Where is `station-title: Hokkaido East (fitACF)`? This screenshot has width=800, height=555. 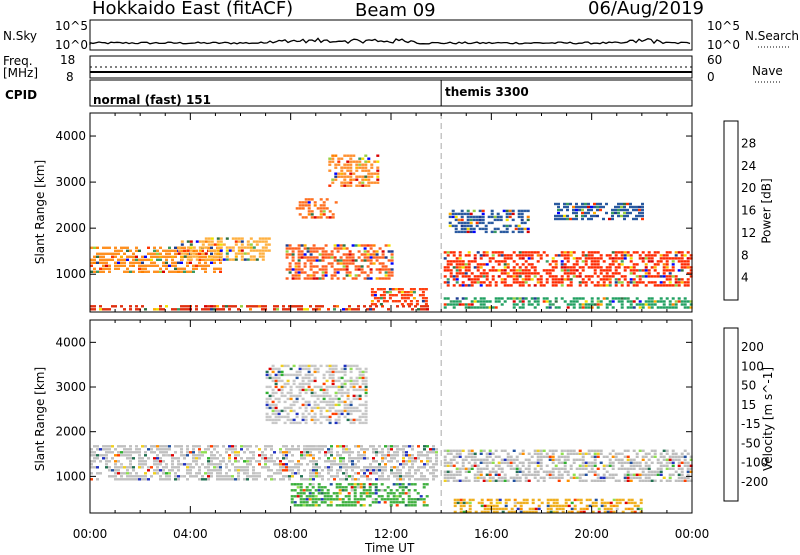
station-title: Hokkaido East (fitACF) is located at coordinates (193, 9).